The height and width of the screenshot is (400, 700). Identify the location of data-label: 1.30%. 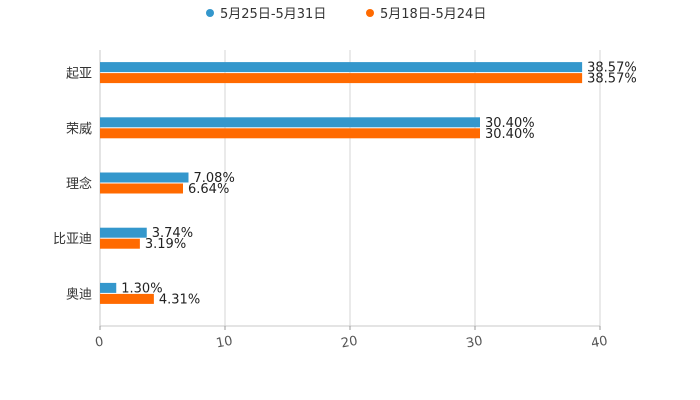
(141, 288).